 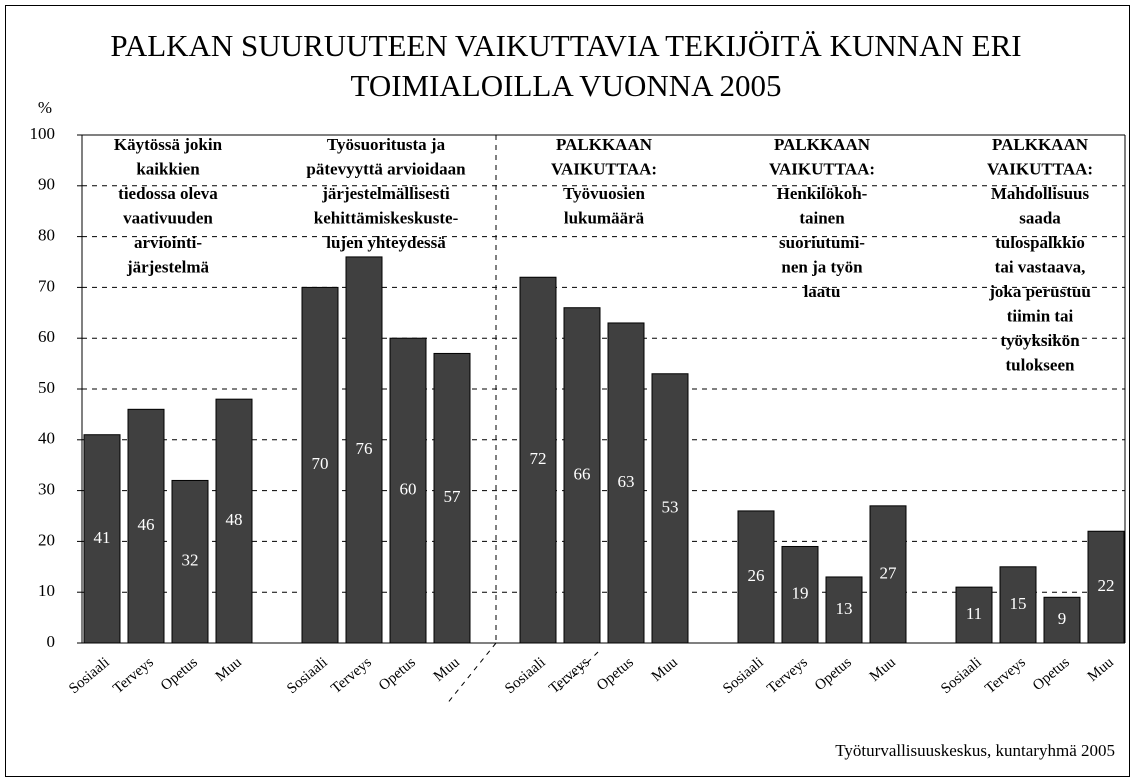 I want to click on group-annotation: suoriutumi-, so click(x=822, y=242).